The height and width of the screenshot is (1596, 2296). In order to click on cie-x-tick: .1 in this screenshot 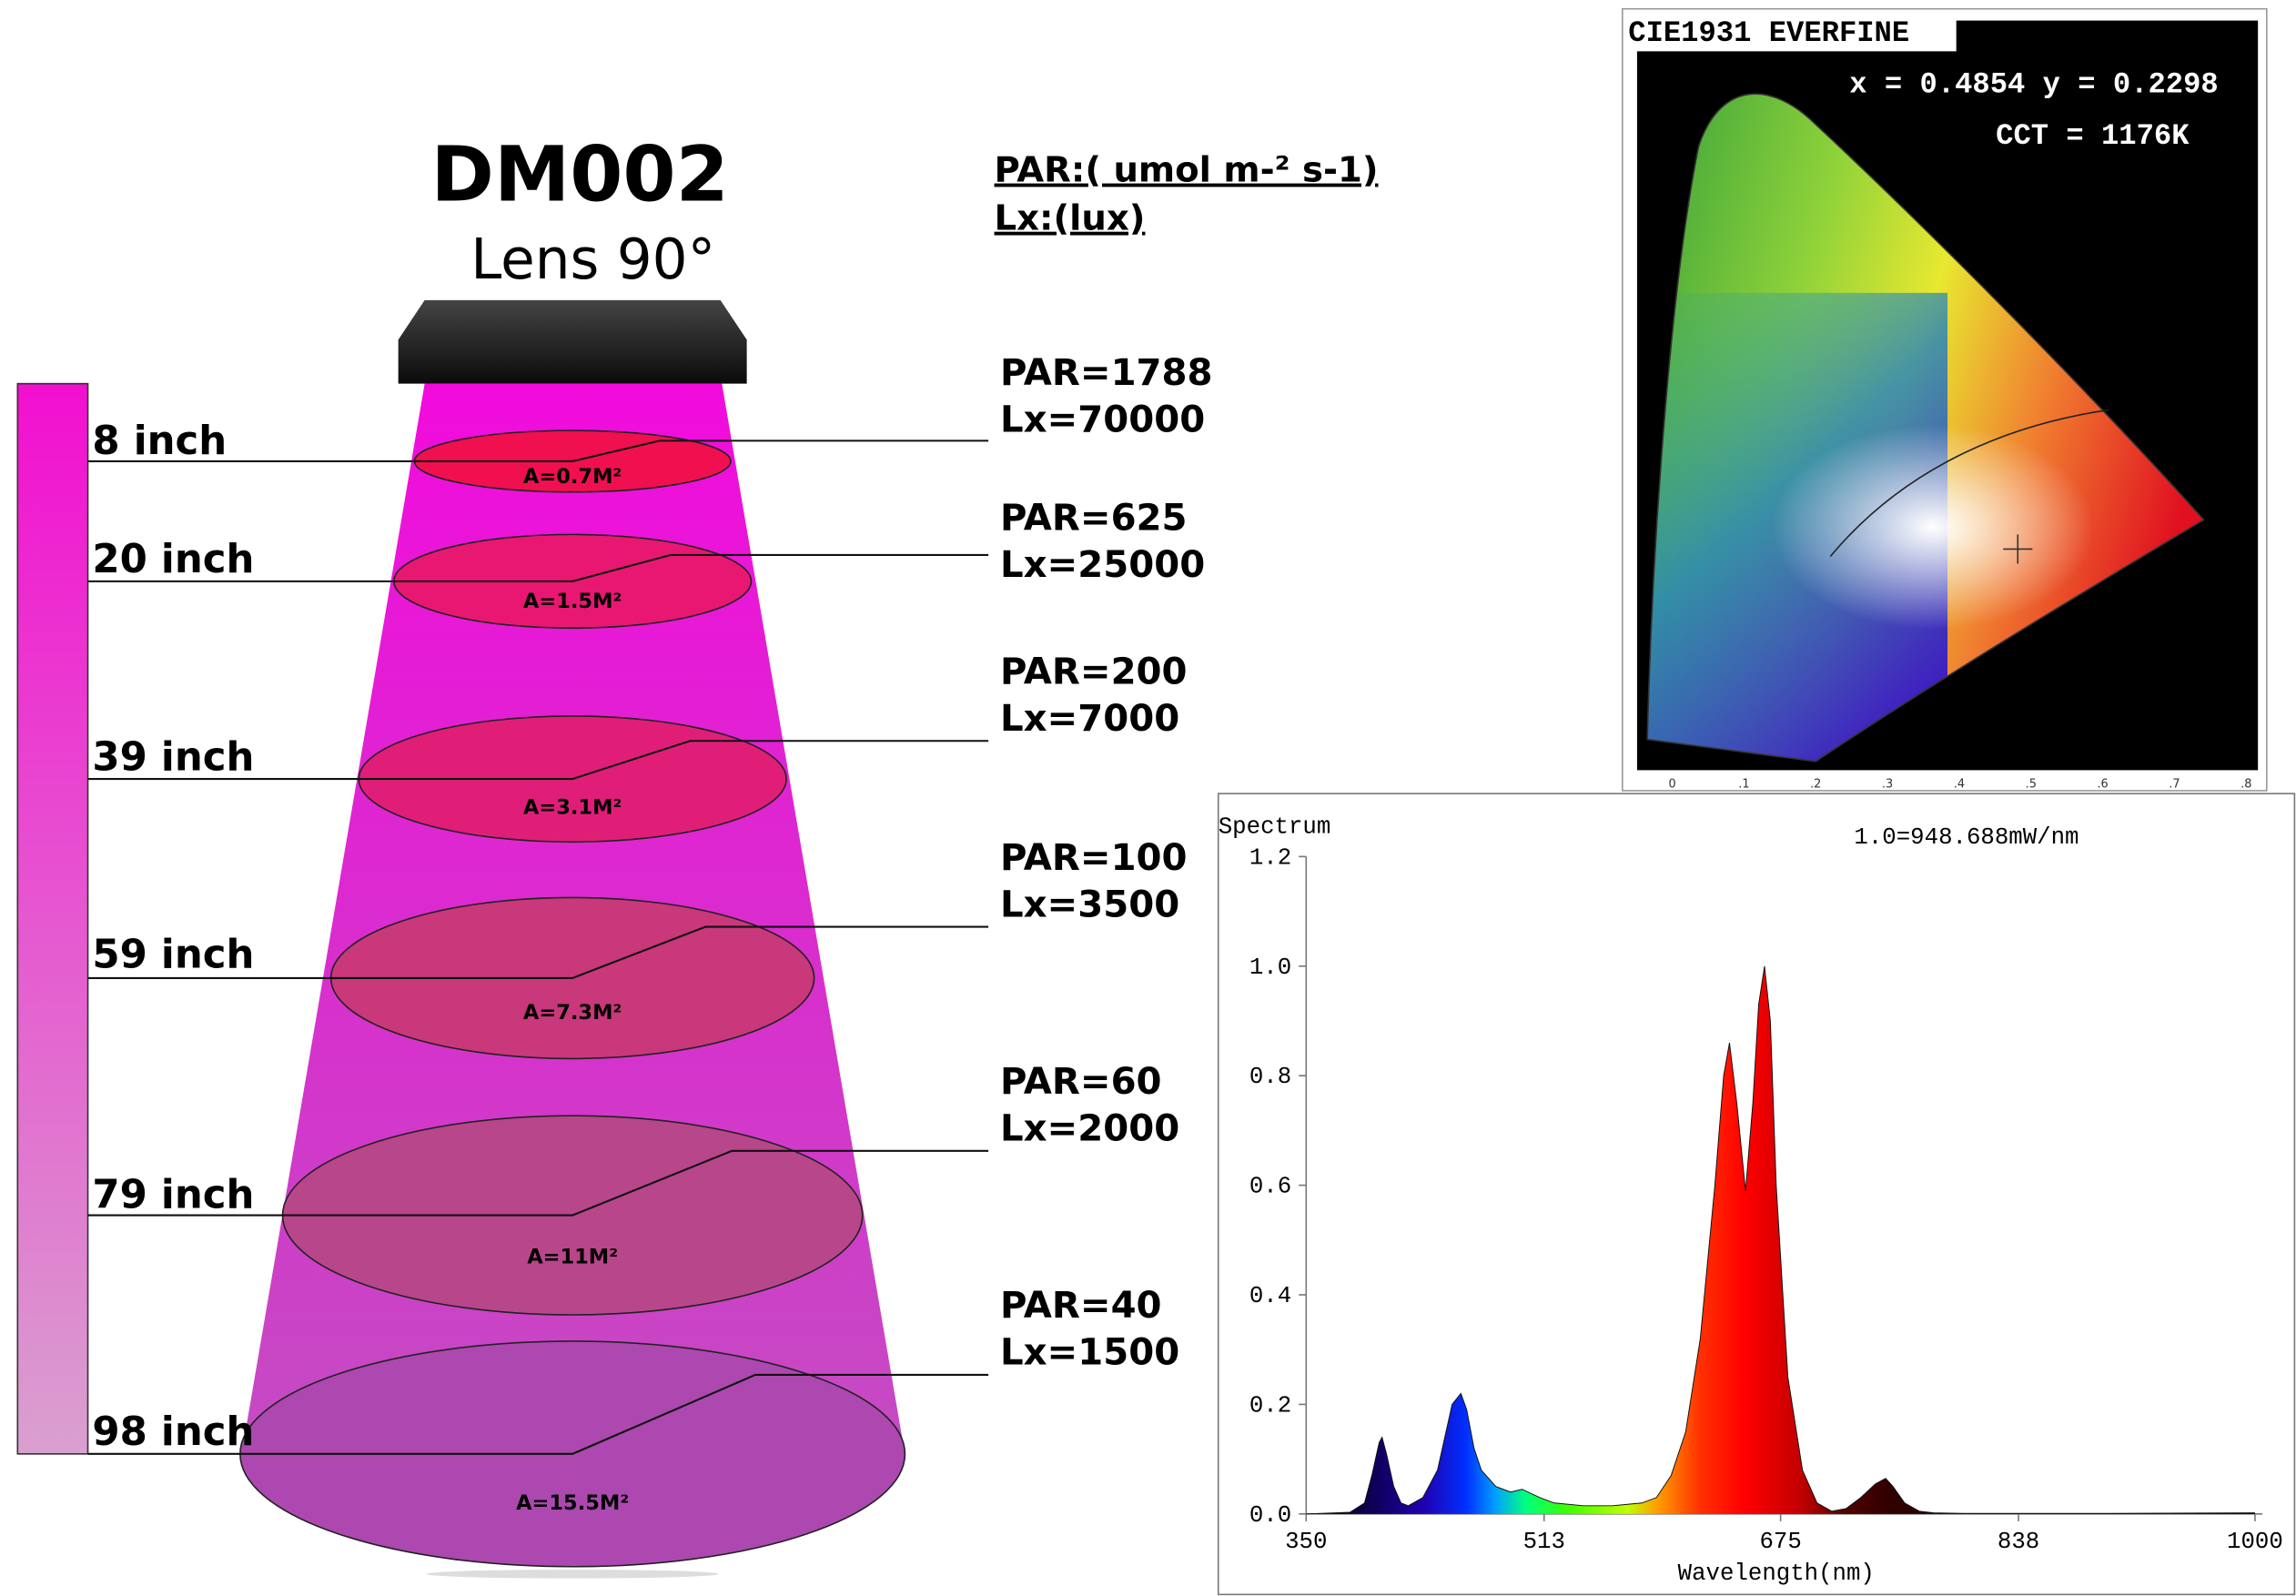, I will do `click(1744, 785)`.